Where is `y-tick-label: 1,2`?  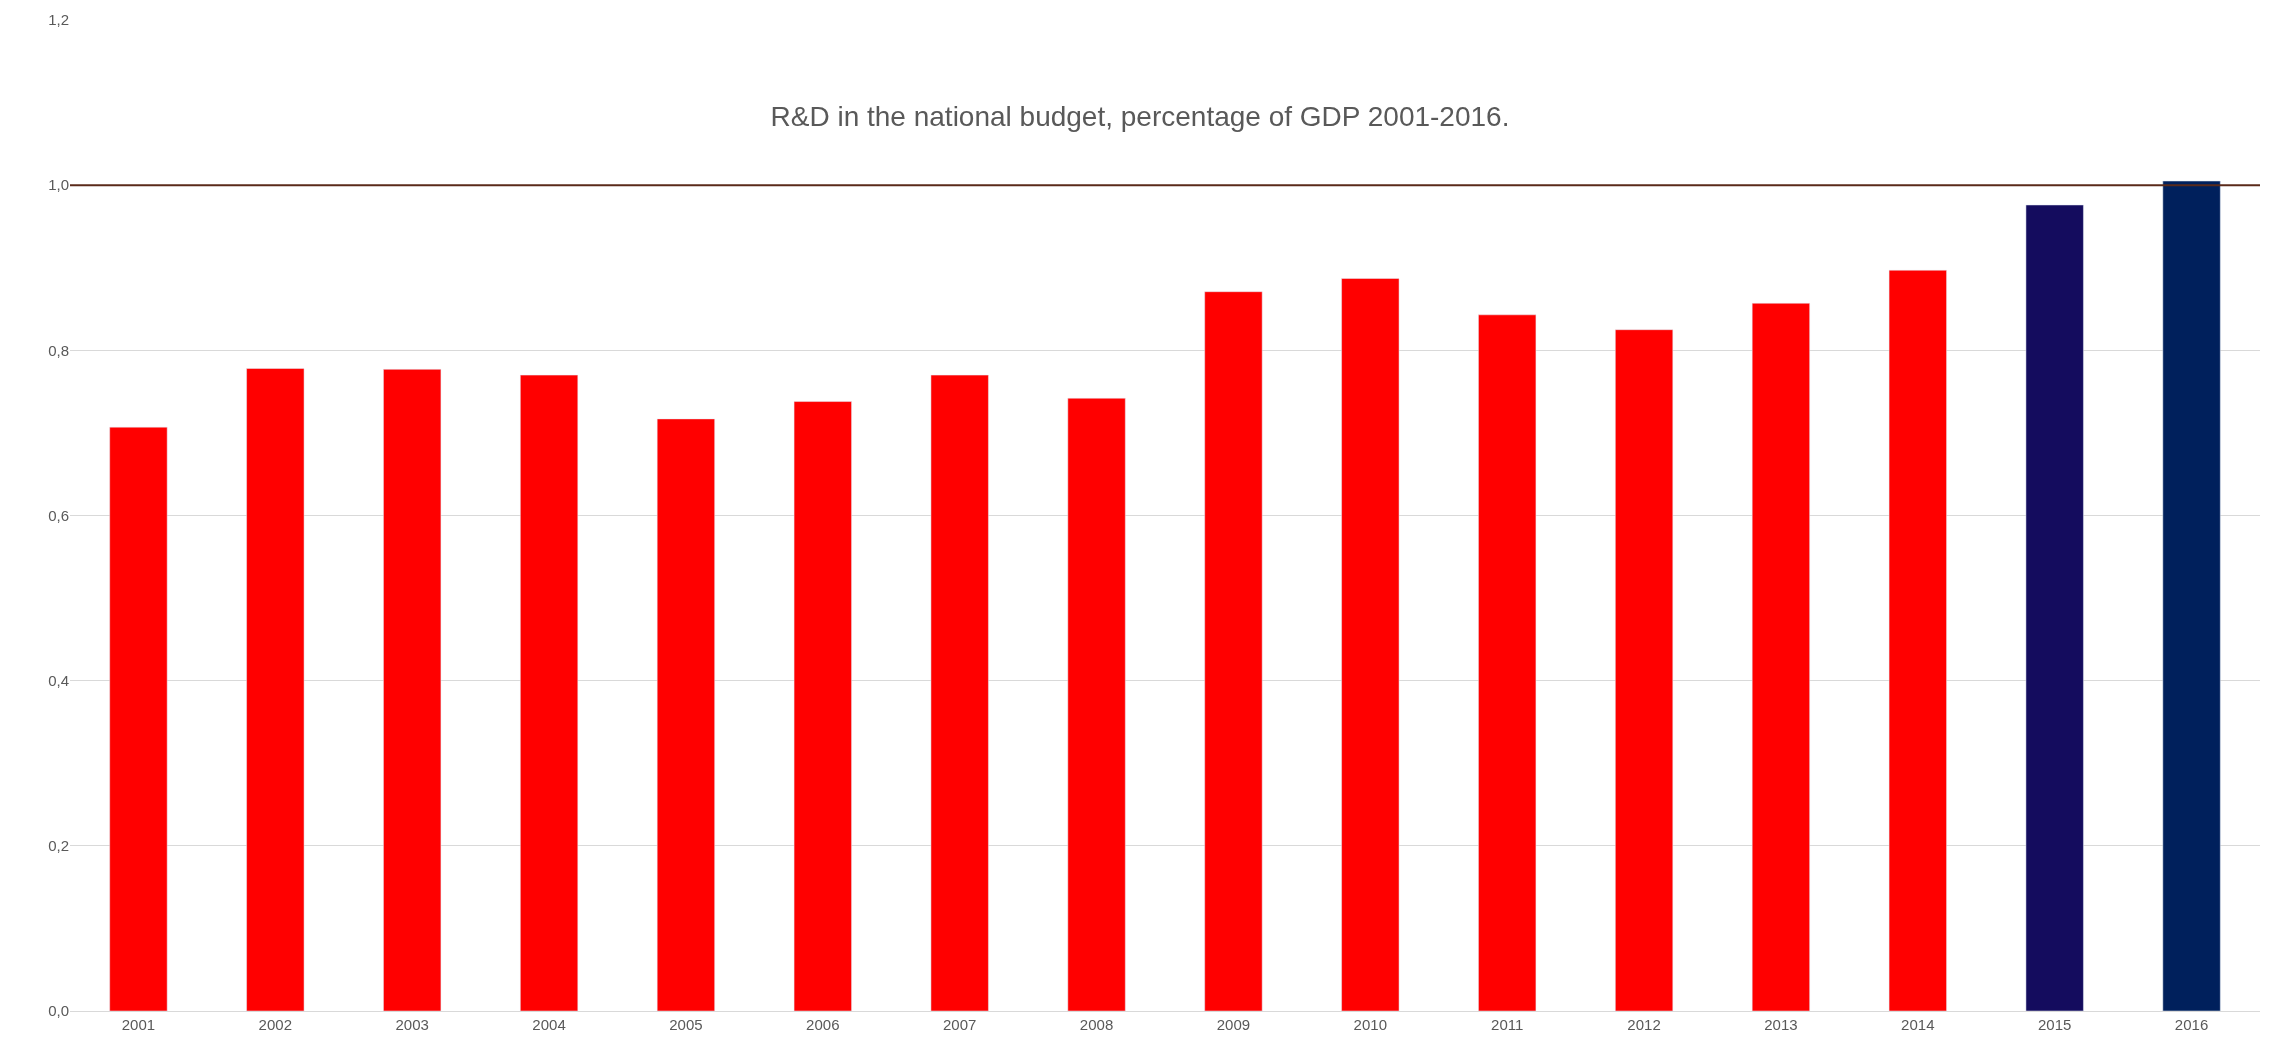 y-tick-label: 1,2 is located at coordinates (58, 20).